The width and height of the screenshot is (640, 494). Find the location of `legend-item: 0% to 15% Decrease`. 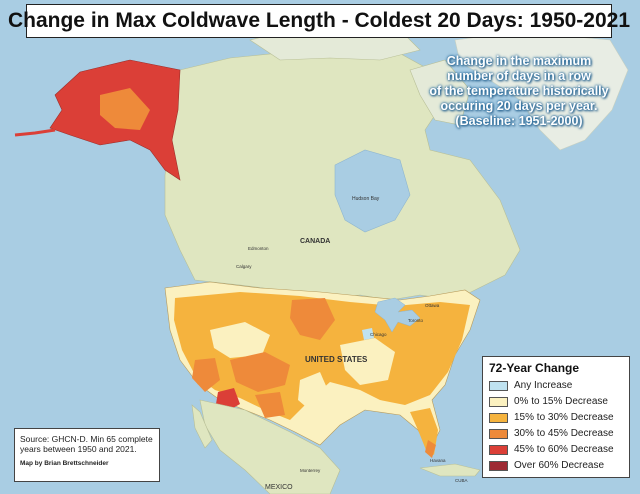

legend-item: 0% to 15% Decrease is located at coordinates (556, 401).